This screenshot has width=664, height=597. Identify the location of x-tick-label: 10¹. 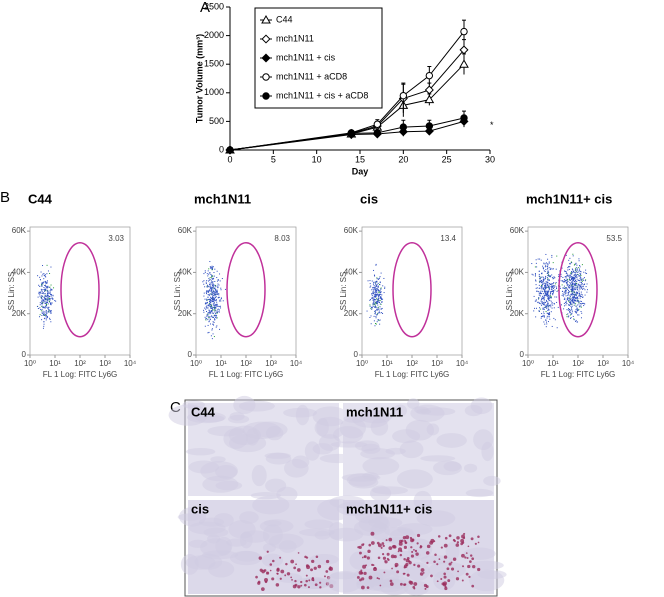
(221, 363).